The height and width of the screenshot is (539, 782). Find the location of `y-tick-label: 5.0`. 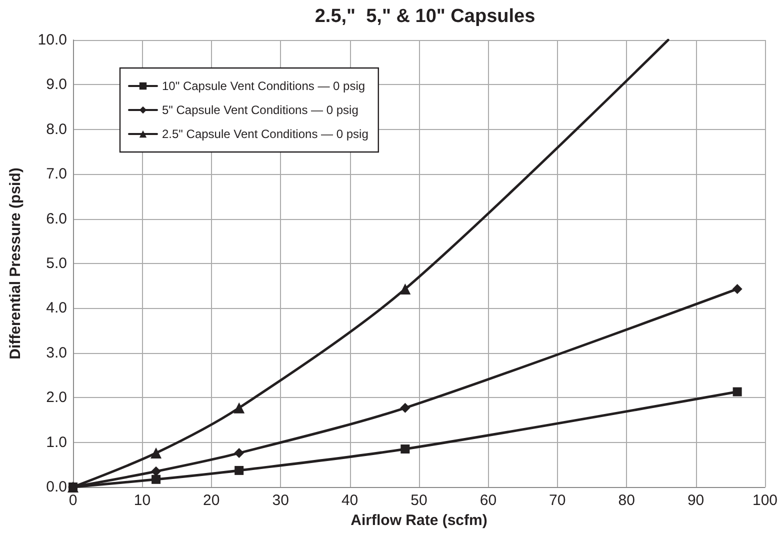

y-tick-label: 5.0 is located at coordinates (56, 263).